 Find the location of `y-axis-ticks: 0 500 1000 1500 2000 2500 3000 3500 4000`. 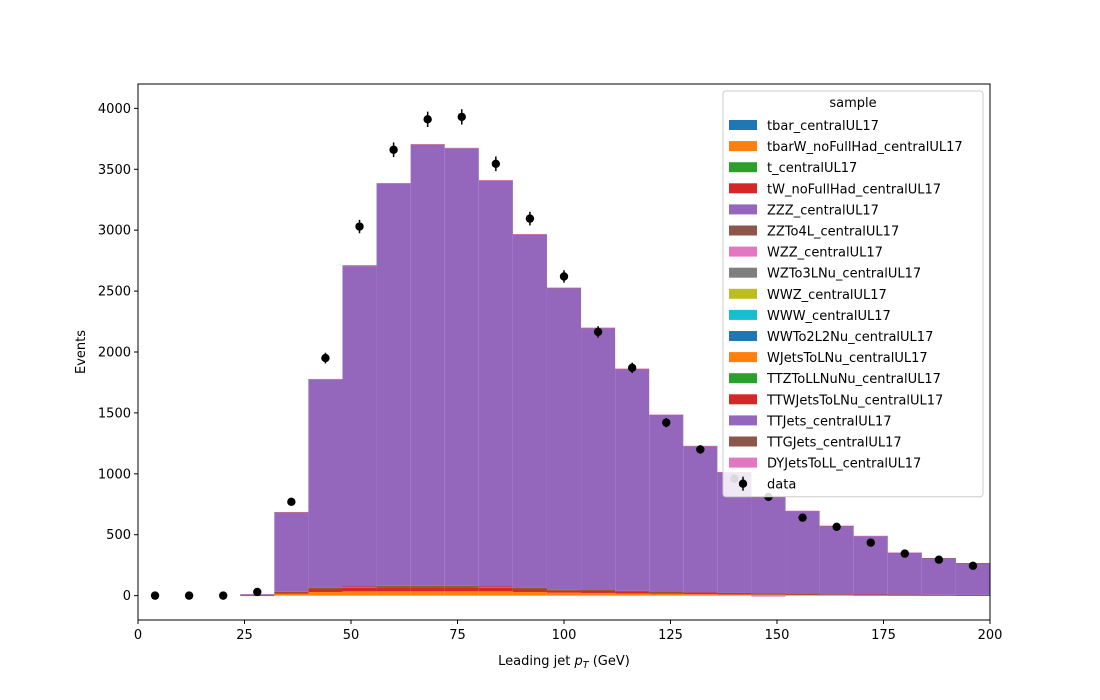

y-axis-ticks: 0 500 1000 1500 2000 2500 3000 3500 4000 is located at coordinates (118, 353).